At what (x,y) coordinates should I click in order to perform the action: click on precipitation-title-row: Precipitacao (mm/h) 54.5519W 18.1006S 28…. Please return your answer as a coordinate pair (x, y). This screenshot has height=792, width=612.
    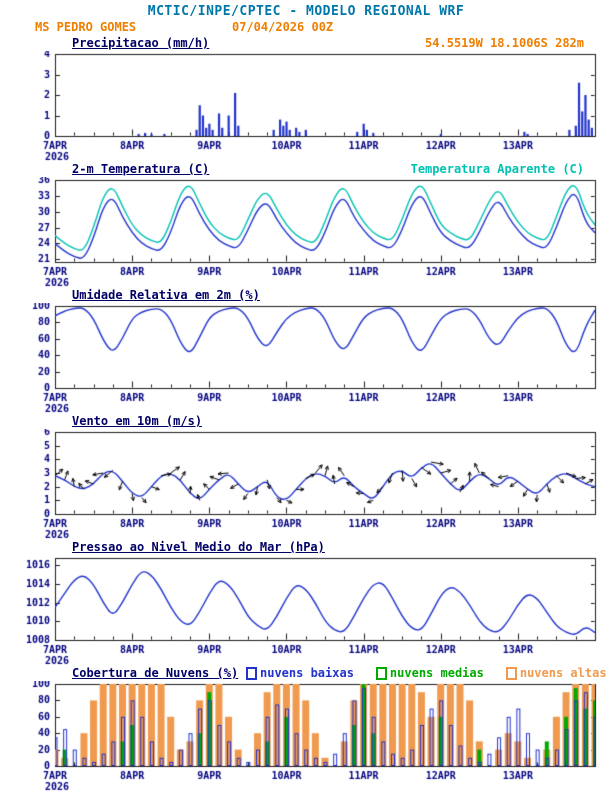
    Looking at the image, I should click on (306, 43).